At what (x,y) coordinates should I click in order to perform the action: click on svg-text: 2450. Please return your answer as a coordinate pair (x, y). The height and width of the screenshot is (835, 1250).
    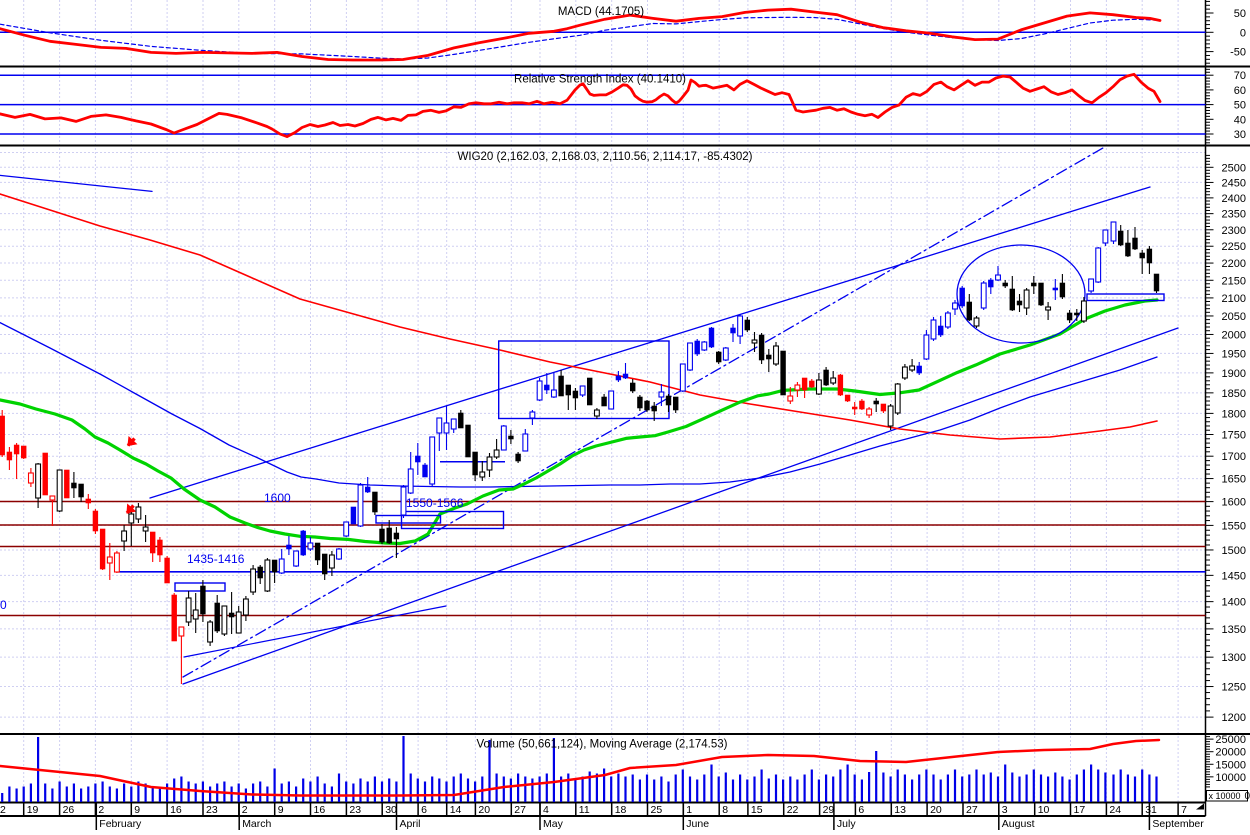
    Looking at the image, I should click on (1234, 183).